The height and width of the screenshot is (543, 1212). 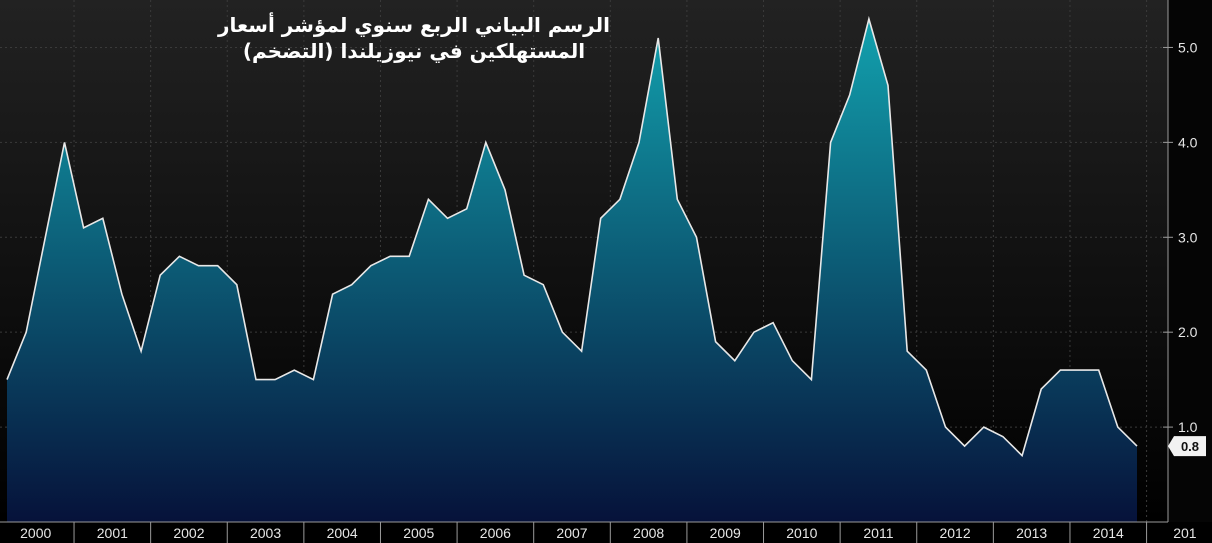 I want to click on x-tick-label: 2009, so click(x=725, y=533).